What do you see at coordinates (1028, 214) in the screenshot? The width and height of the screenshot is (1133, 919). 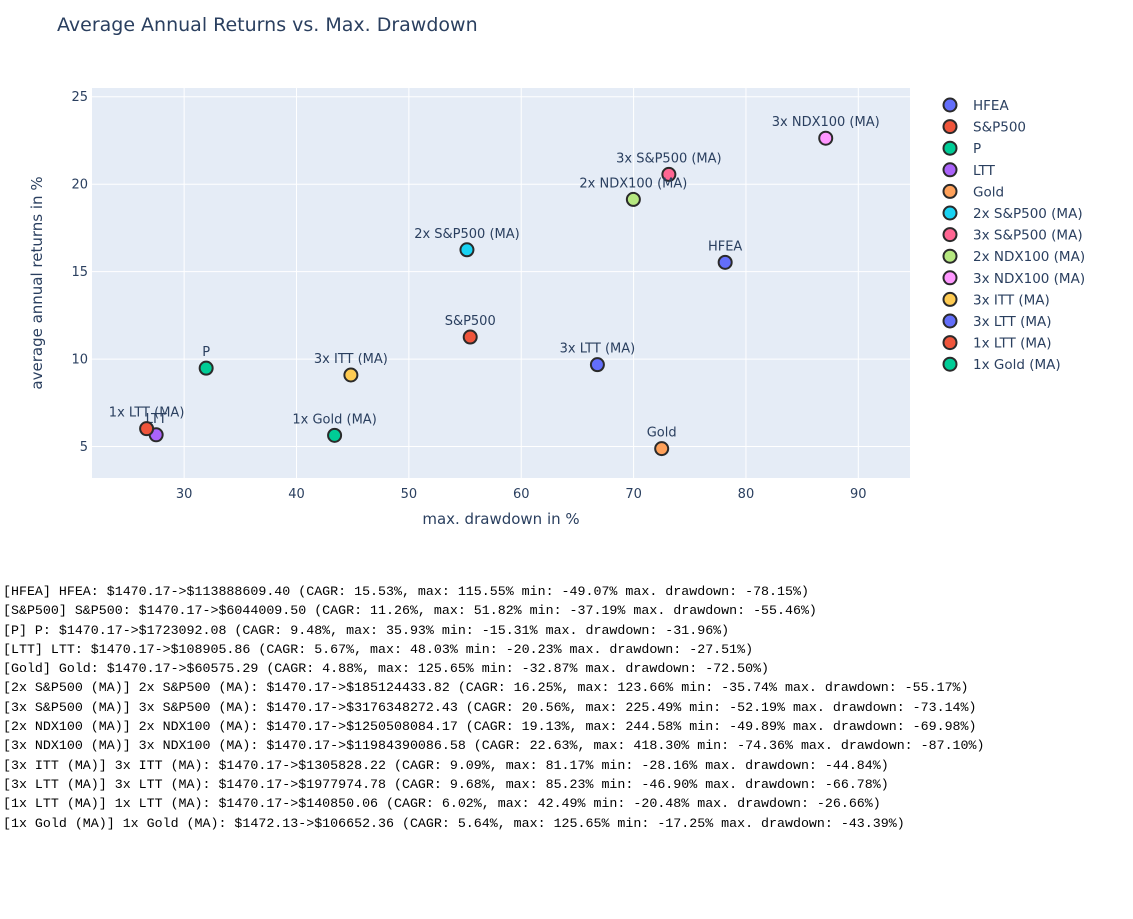 I see `legend-label: 2x S&P500 (MA)` at bounding box center [1028, 214].